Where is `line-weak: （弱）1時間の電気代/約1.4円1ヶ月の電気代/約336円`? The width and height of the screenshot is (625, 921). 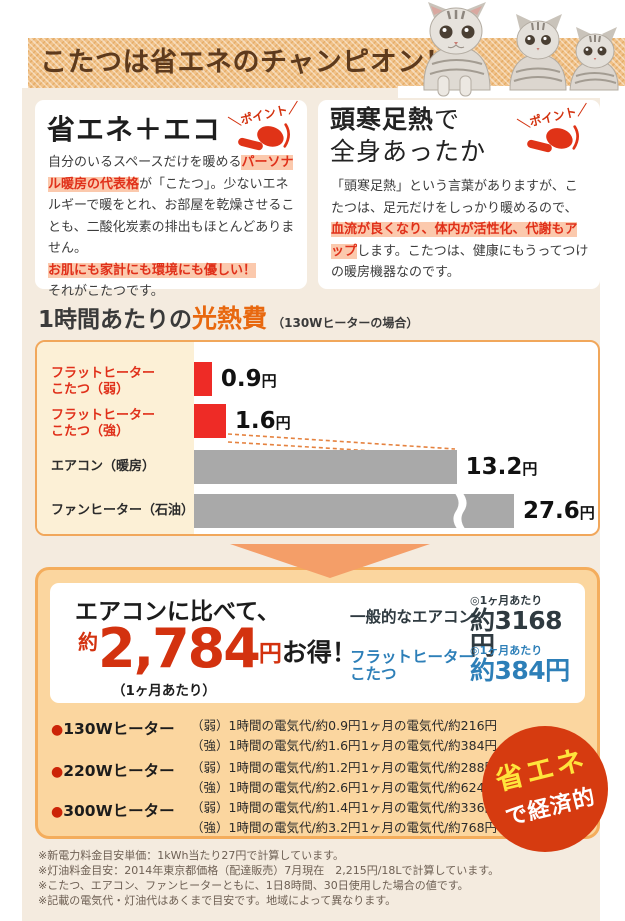
line-weak: （弱）1時間の電気代/約1.4円1ヶ月の電気代/約336円 is located at coordinates (344, 808).